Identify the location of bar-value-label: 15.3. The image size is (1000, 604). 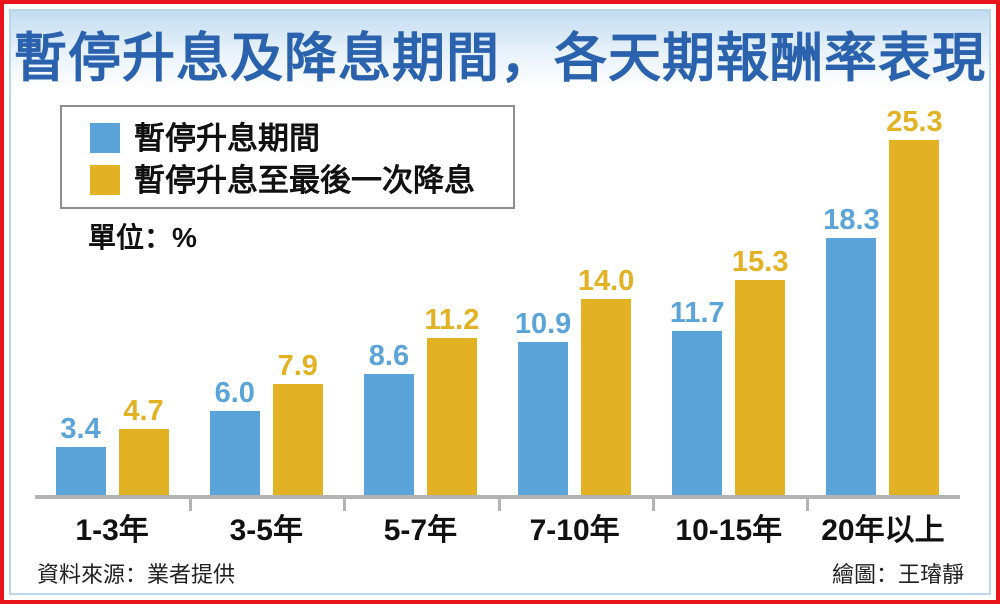
(760, 262).